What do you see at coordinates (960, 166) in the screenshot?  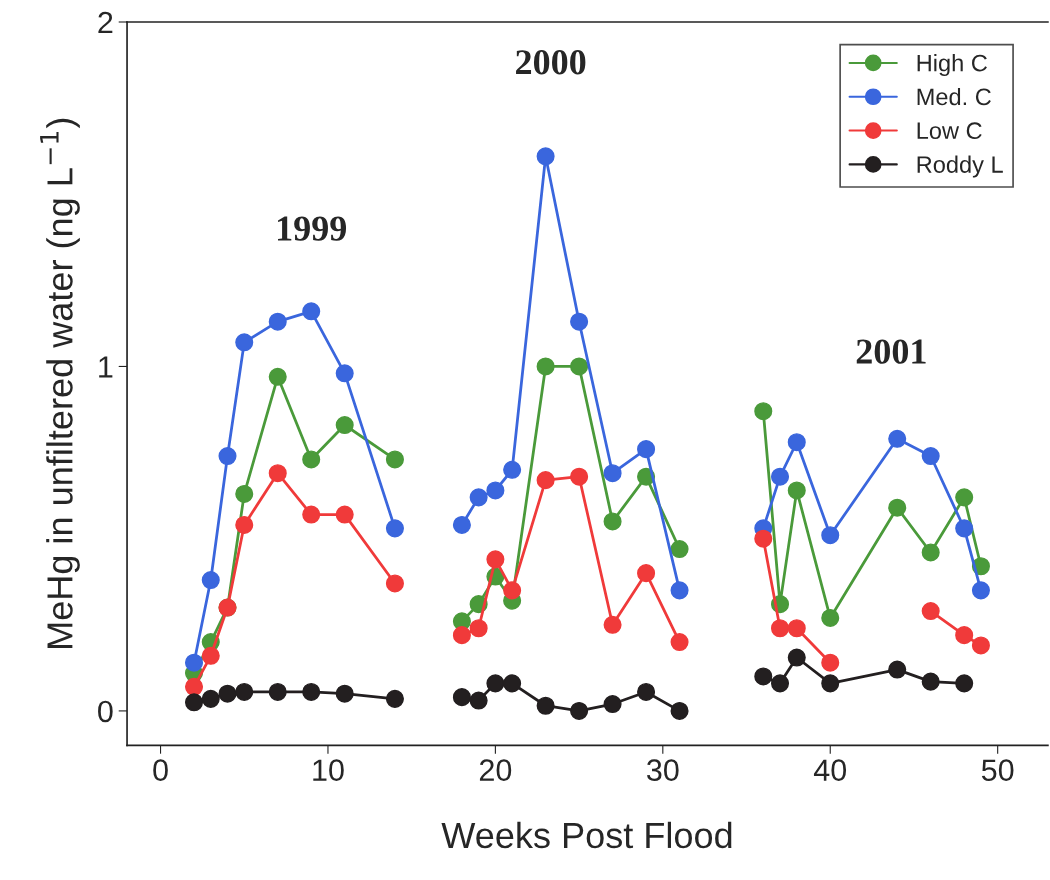 I see `legend-label: Roddy L` at bounding box center [960, 166].